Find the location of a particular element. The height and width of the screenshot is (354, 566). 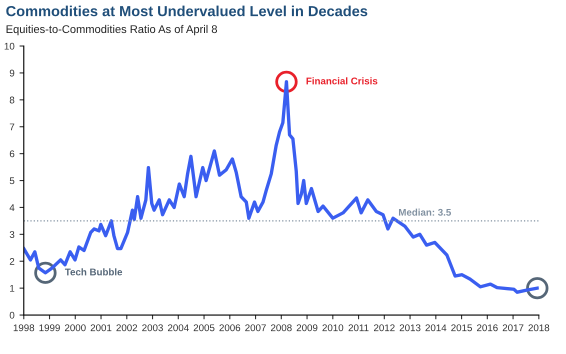

x-tick-label: 2008 is located at coordinates (281, 328).